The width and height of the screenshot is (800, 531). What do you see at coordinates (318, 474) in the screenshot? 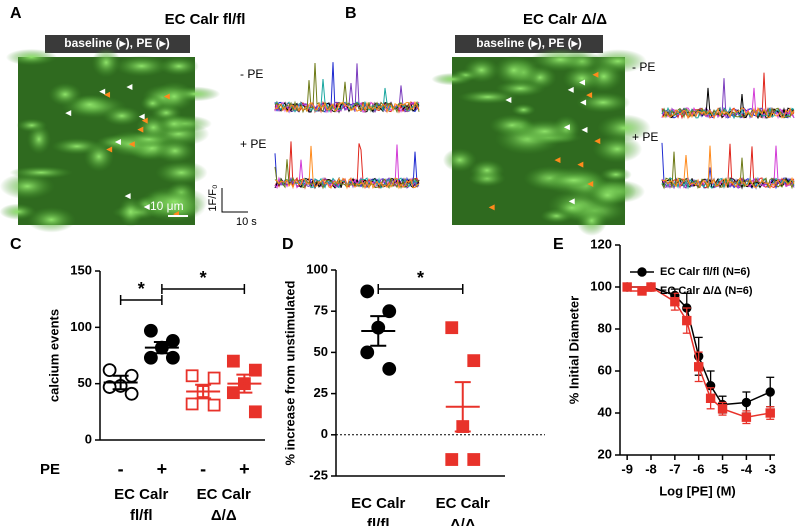
I see `y-tick-label: -25` at bounding box center [318, 474].